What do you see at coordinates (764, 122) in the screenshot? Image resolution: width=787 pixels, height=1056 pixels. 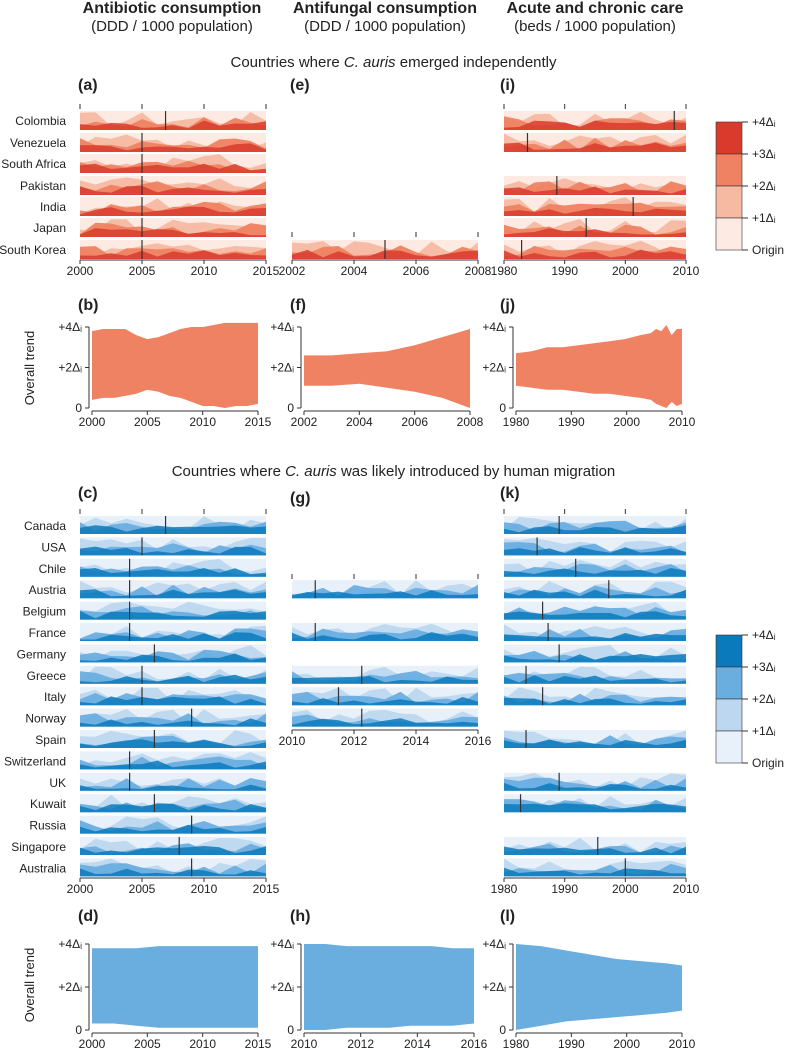 I see `legend-red-label: +4Δᵢ` at bounding box center [764, 122].